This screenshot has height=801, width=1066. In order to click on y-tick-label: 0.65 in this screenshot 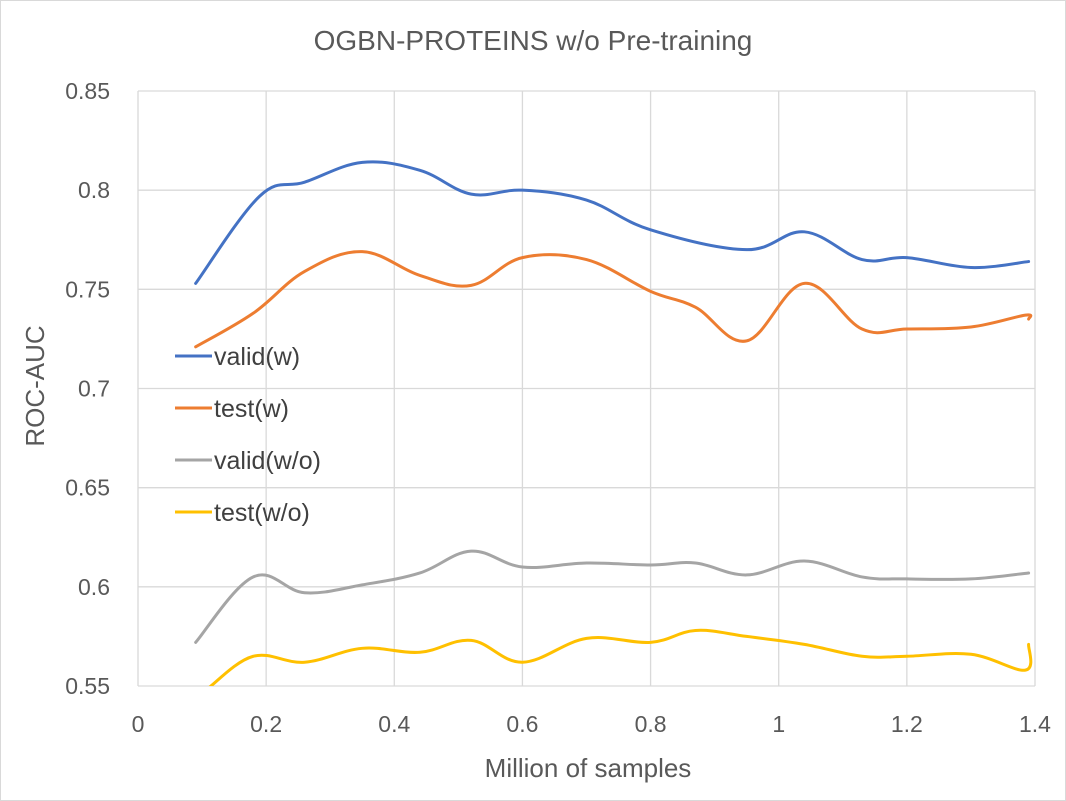, I will do `click(87, 488)`.